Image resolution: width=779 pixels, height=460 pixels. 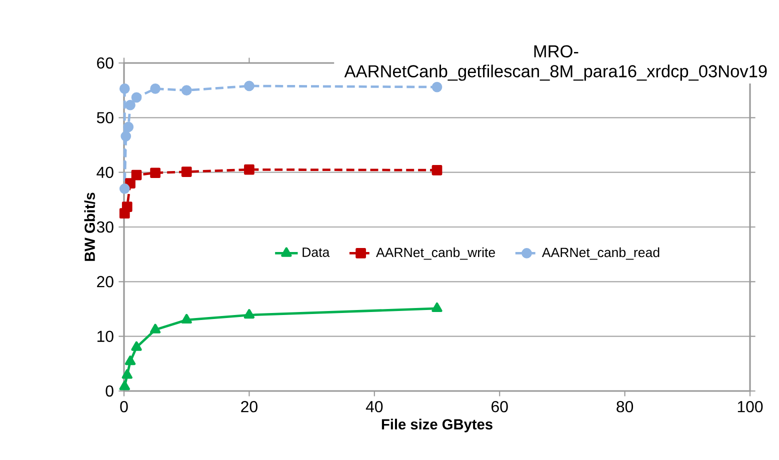 I want to click on y-tick-label: 40, so click(x=105, y=172).